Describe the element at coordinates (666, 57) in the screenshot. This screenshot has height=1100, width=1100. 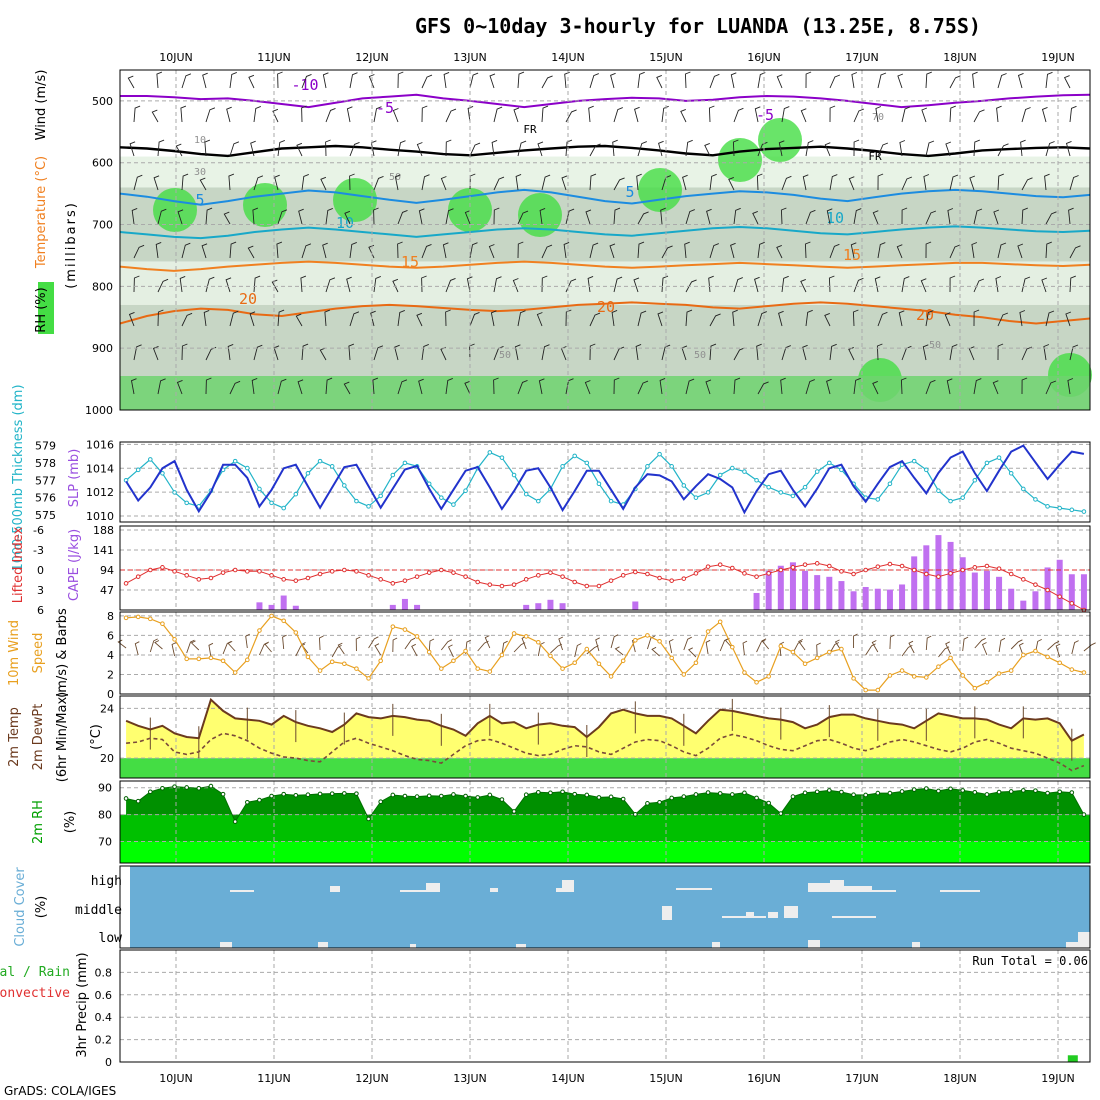
I see `top-date-label: 15JUN` at that location.